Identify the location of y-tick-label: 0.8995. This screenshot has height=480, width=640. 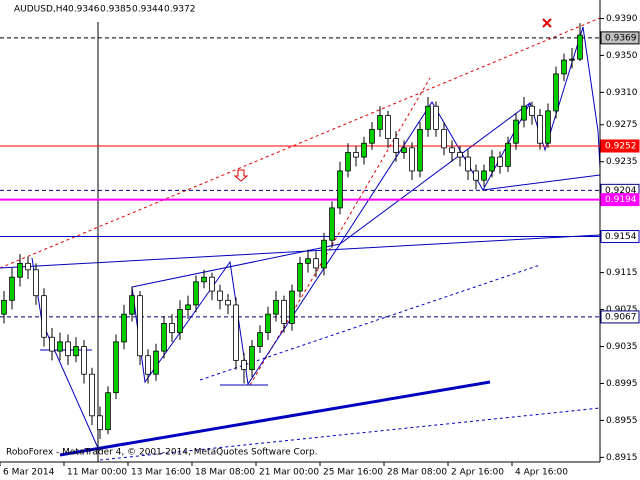
(622, 384).